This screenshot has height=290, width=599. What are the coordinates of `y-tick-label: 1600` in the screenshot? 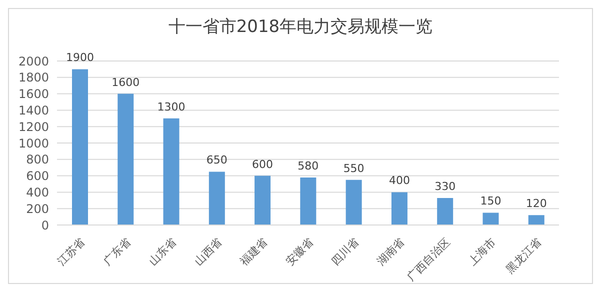 It's located at (33, 94).